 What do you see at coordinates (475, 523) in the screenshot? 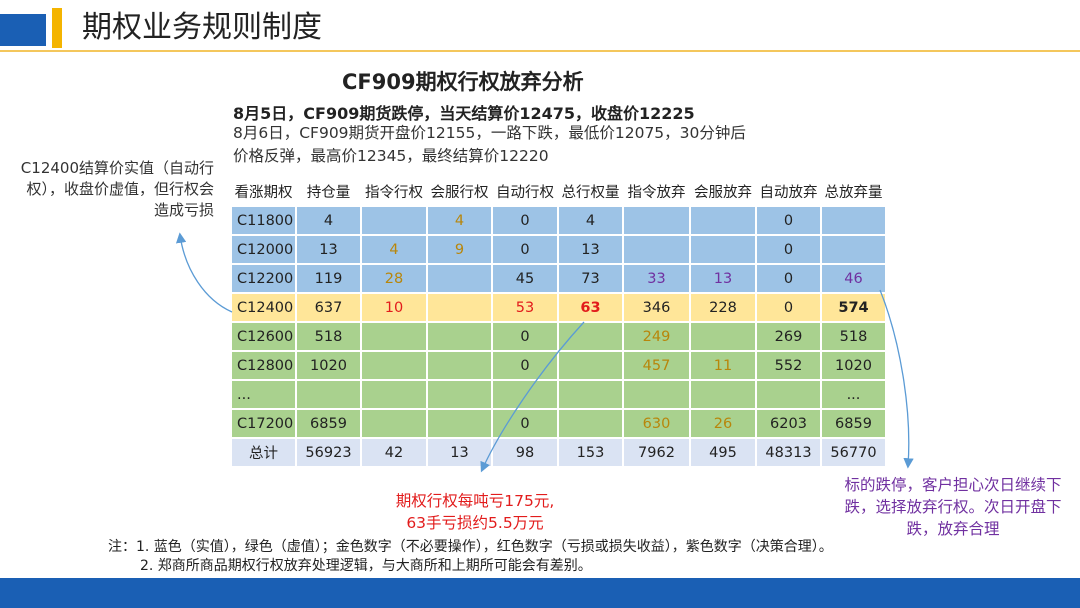
I see `loss-annotation-line-2: 63手亏损约5.5万元` at bounding box center [475, 523].